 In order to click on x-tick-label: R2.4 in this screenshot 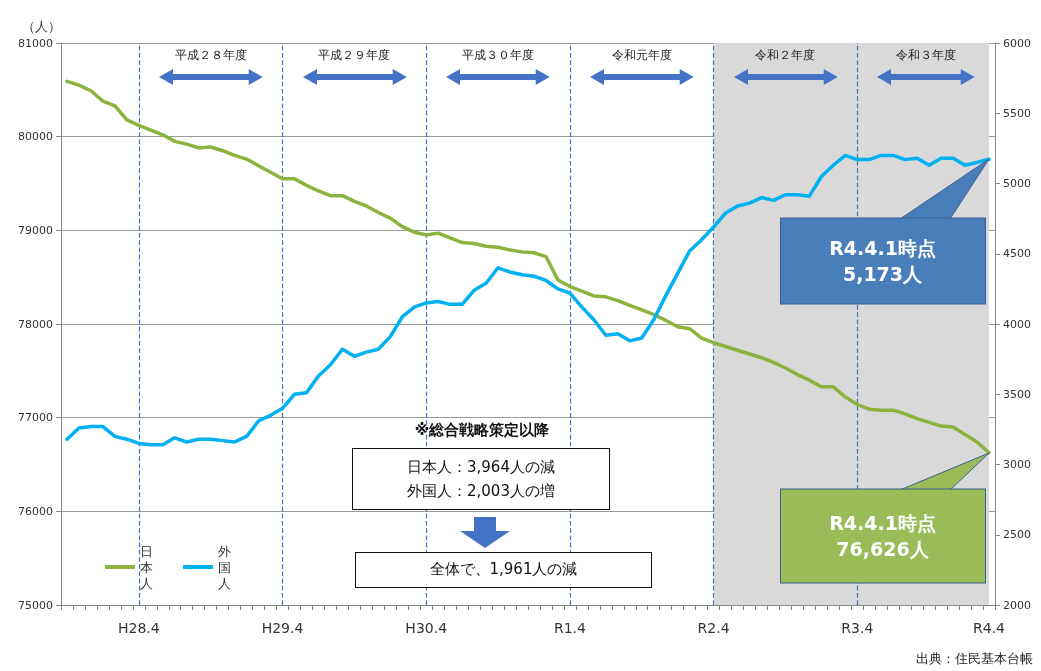, I will do `click(713, 628)`.